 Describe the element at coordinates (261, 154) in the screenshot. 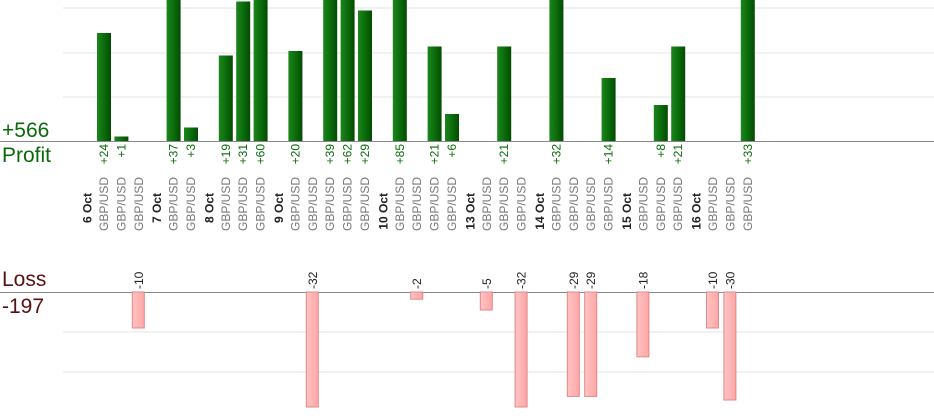

I see `profit-value-label: +60` at that location.